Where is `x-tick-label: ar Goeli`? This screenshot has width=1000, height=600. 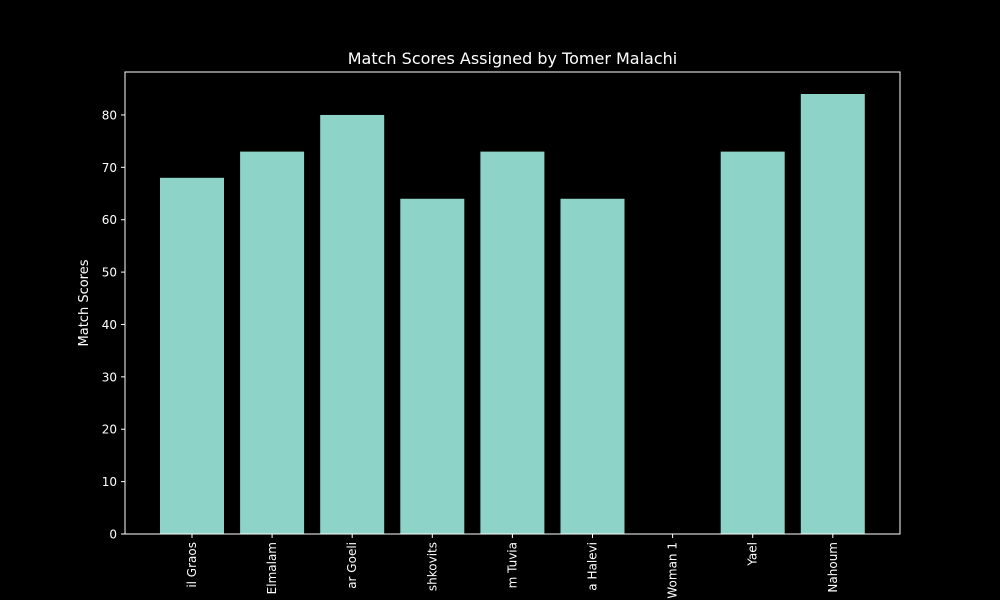
x-tick-label: ar Goeli is located at coordinates (352, 565).